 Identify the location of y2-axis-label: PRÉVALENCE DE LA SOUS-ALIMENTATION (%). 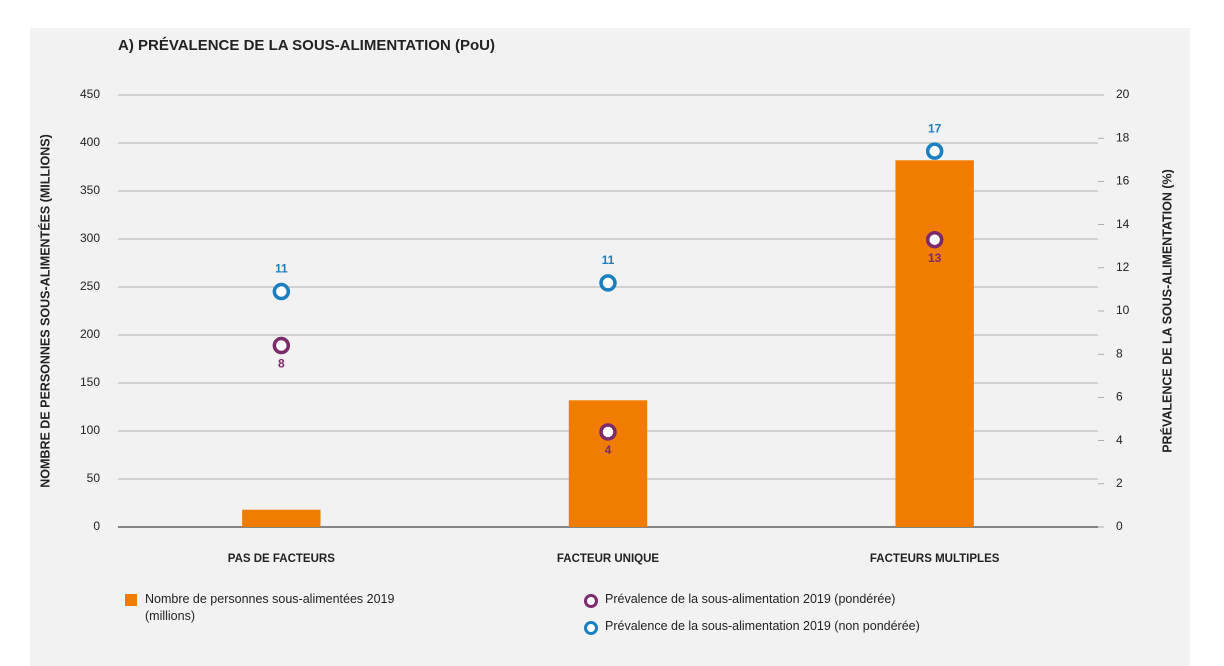
(1166, 311).